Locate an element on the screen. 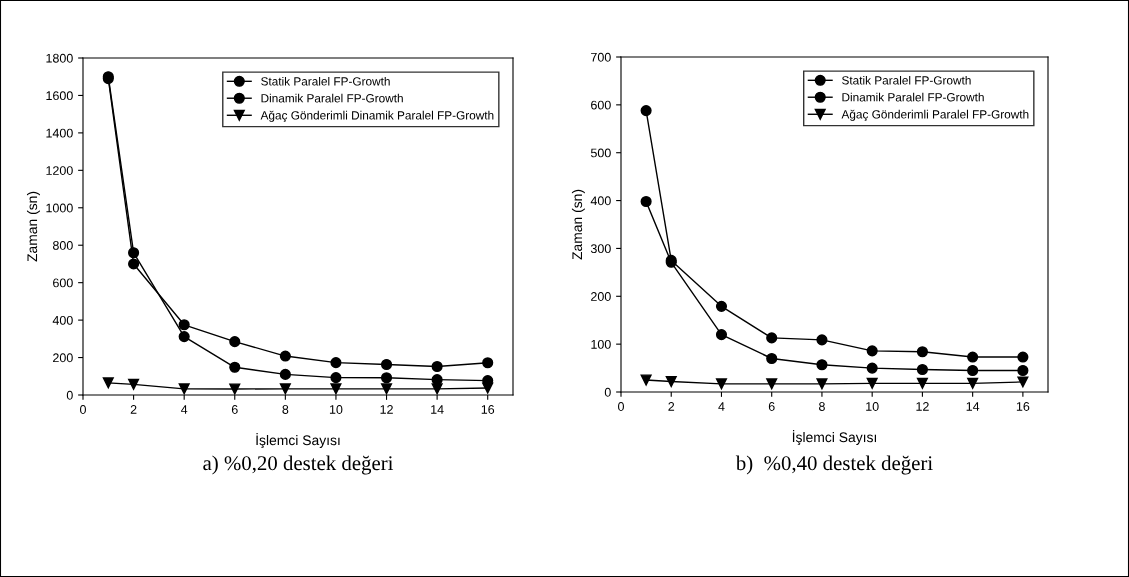 This screenshot has height=577, width=1129. y-tick-label: 1200 is located at coordinates (59, 170).